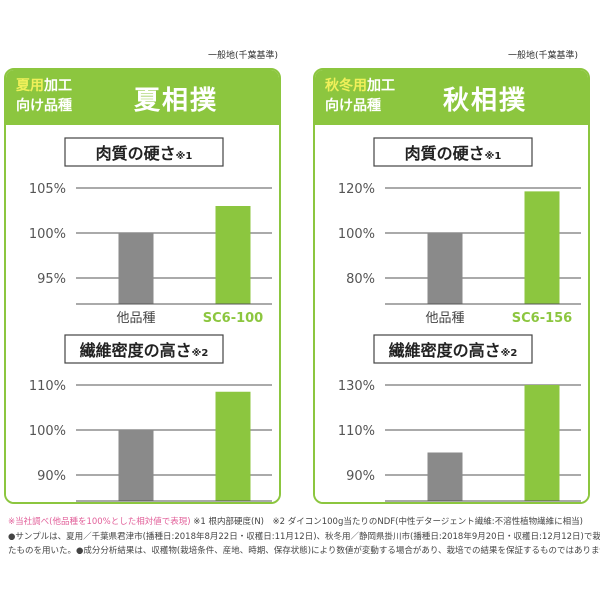 The height and width of the screenshot is (600, 600). What do you see at coordinates (30, 86) in the screenshot?
I see `ribbon-season: 夏用` at bounding box center [30, 86].